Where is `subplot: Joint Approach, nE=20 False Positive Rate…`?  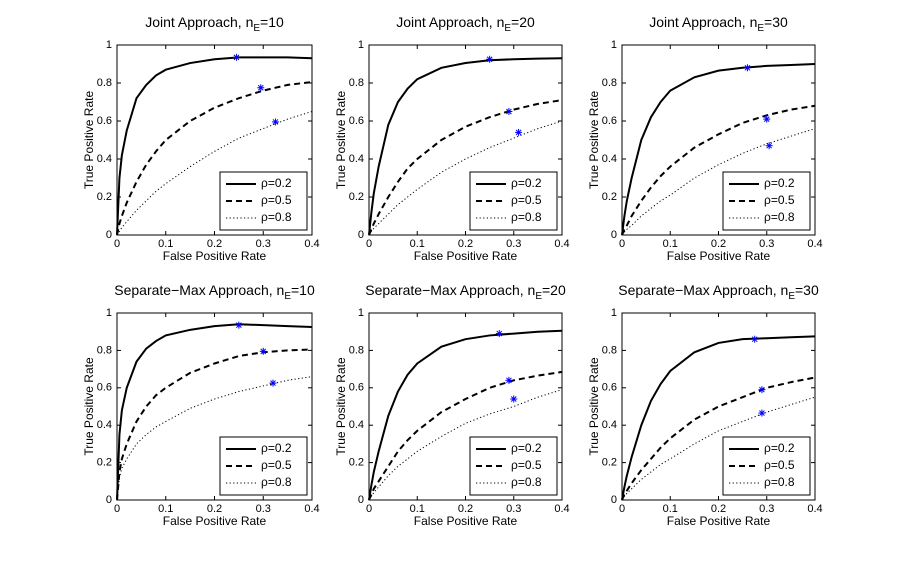
subplot: Joint Approach, nE=20 False Positive Rate… is located at coordinates (451, 138).